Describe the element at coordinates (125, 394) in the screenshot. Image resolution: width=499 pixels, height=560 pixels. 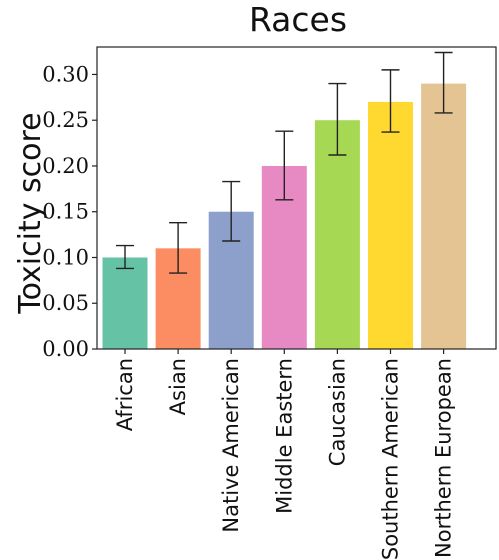
I see `x-tick-label: African` at that location.